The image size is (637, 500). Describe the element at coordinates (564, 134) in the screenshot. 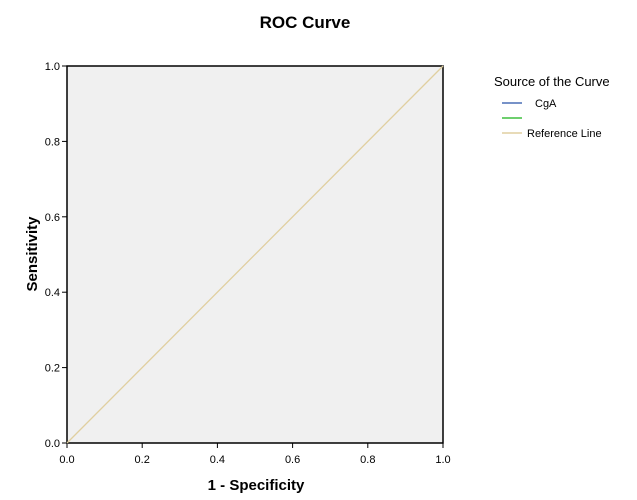

I see `legend-label: Reference Line` at that location.